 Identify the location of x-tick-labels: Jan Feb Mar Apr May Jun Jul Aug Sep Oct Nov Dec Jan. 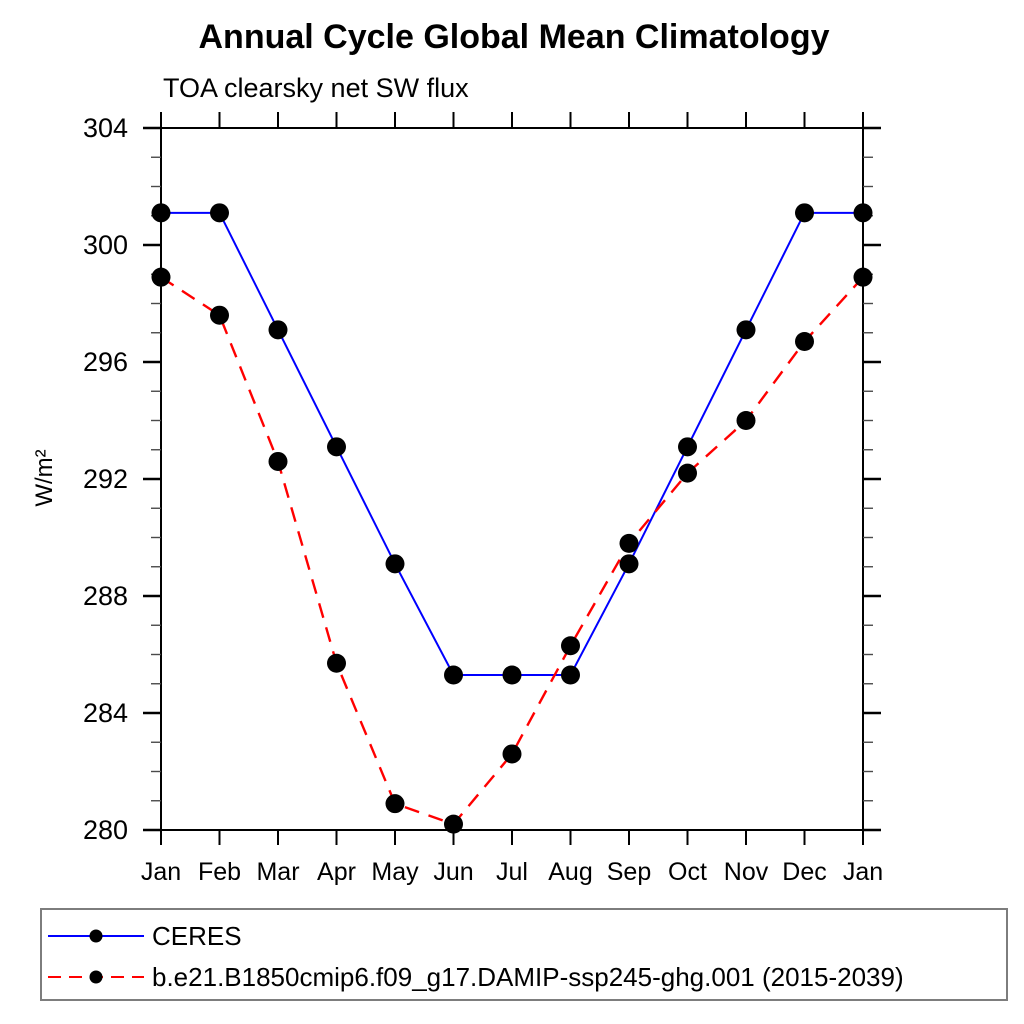
(512, 872).